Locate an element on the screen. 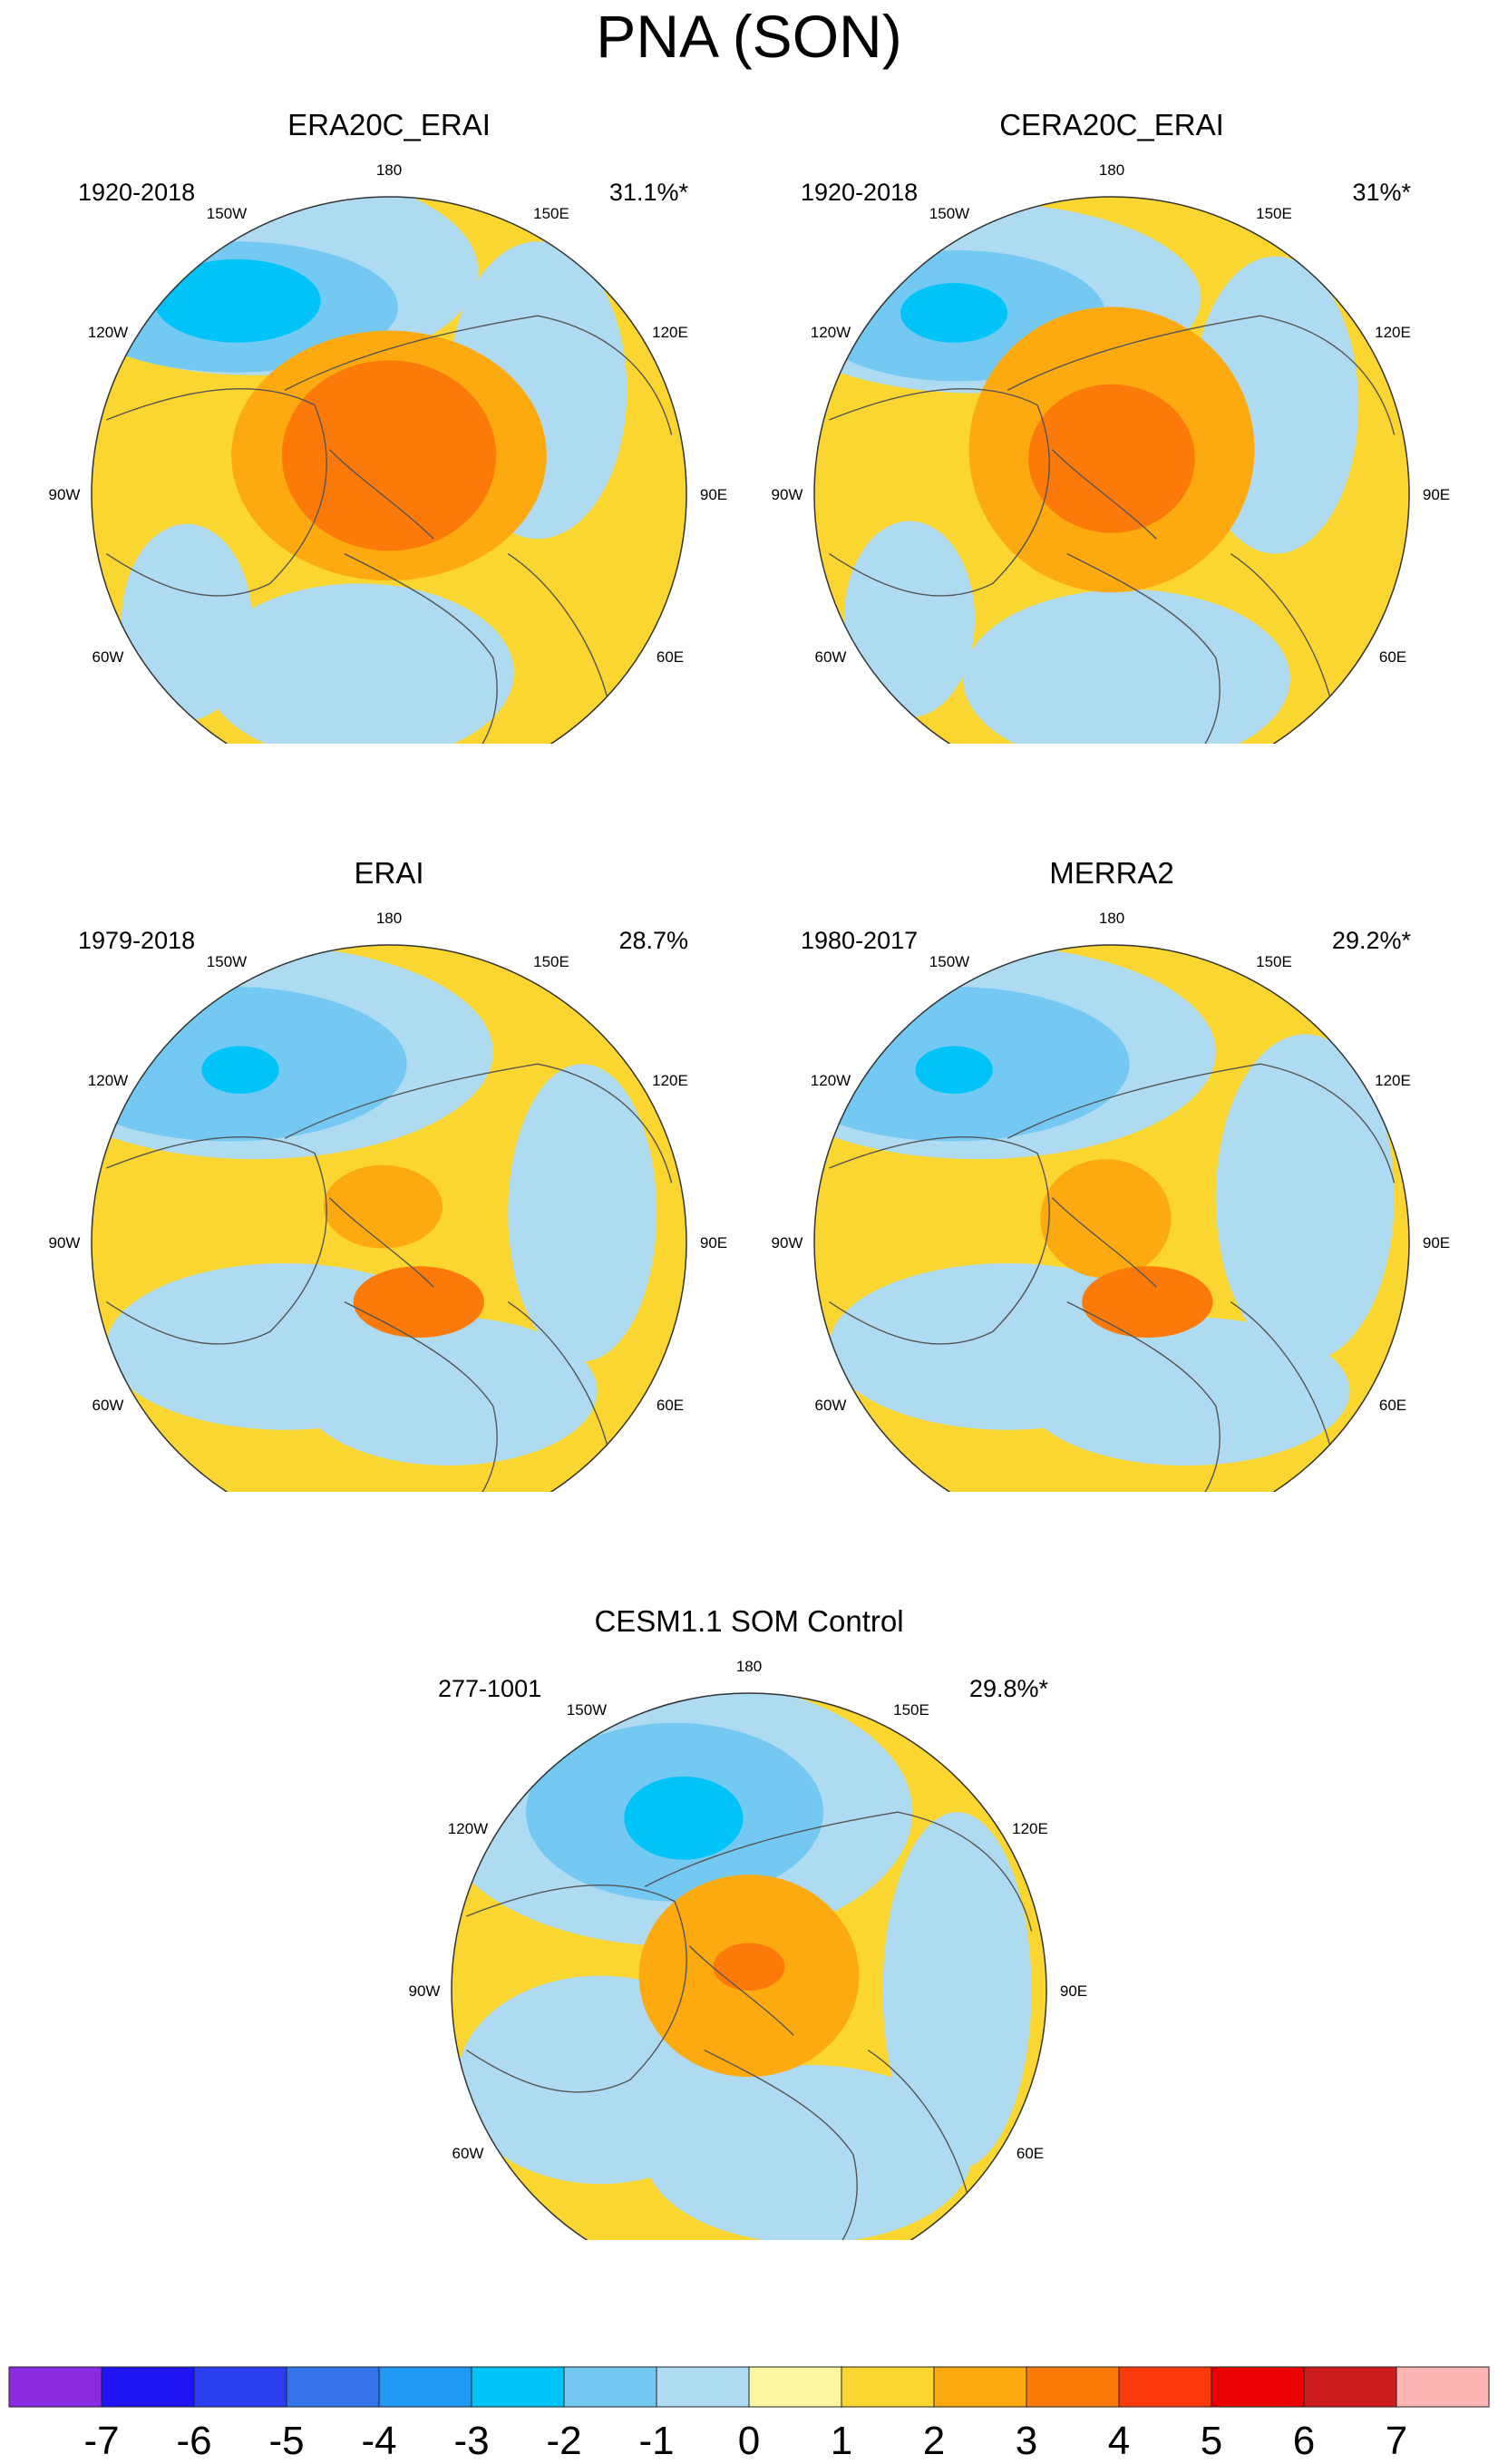  variance-label: 31%* is located at coordinates (1381, 192).